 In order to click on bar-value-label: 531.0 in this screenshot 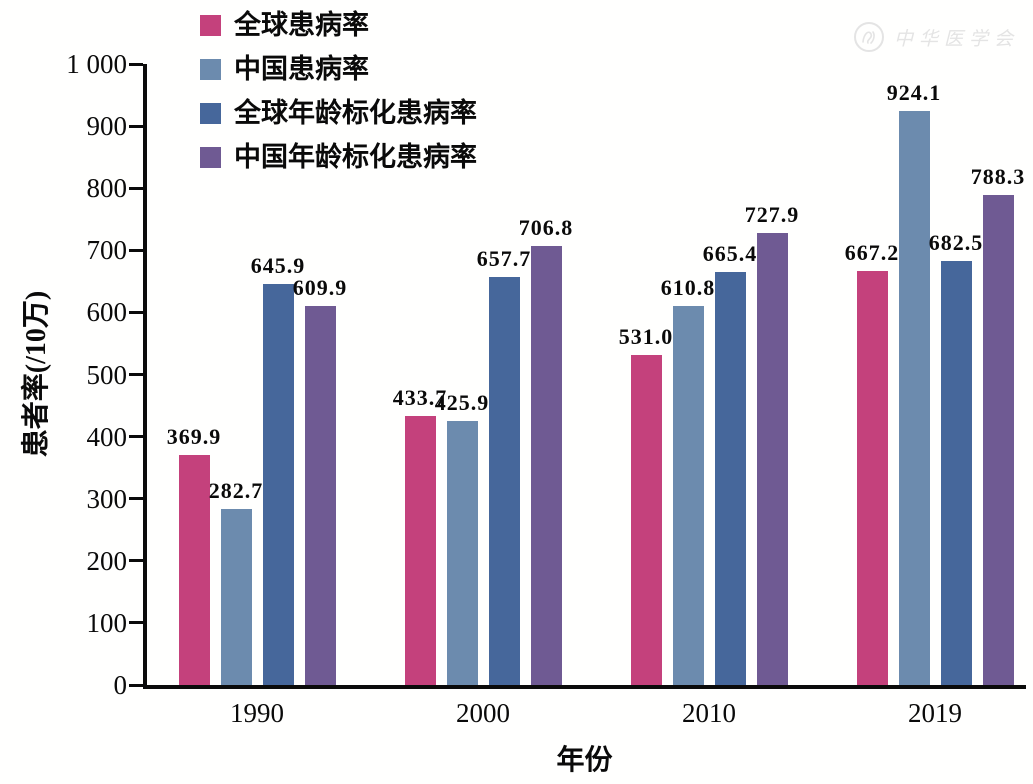, I will do `click(646, 337)`.